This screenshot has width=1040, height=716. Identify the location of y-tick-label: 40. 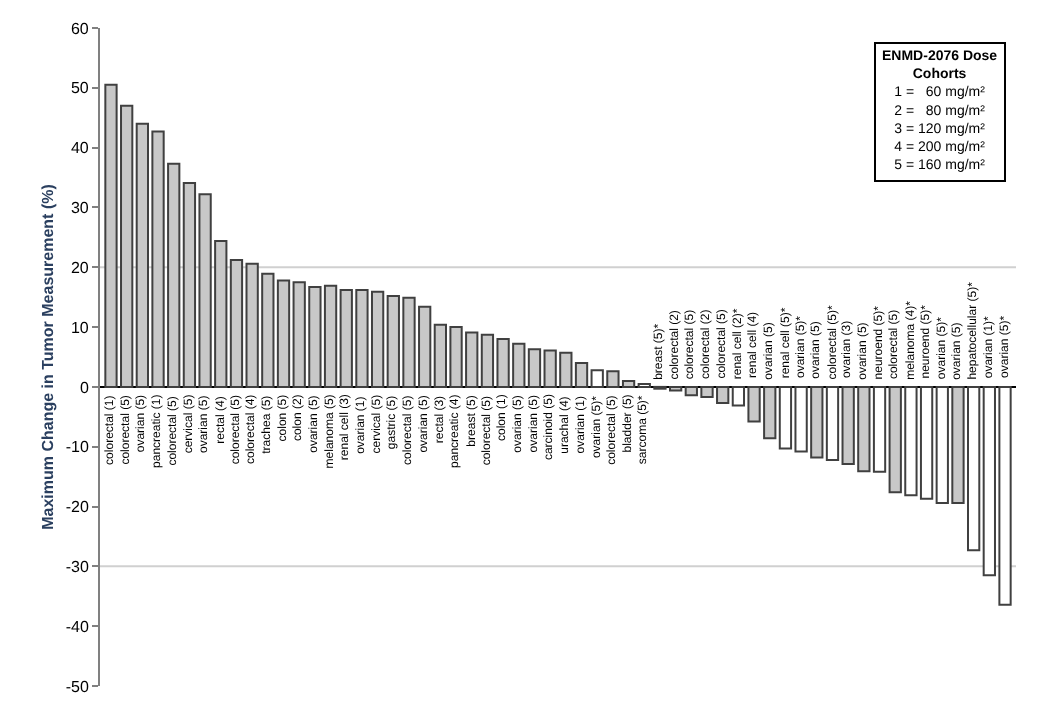
(80, 148).